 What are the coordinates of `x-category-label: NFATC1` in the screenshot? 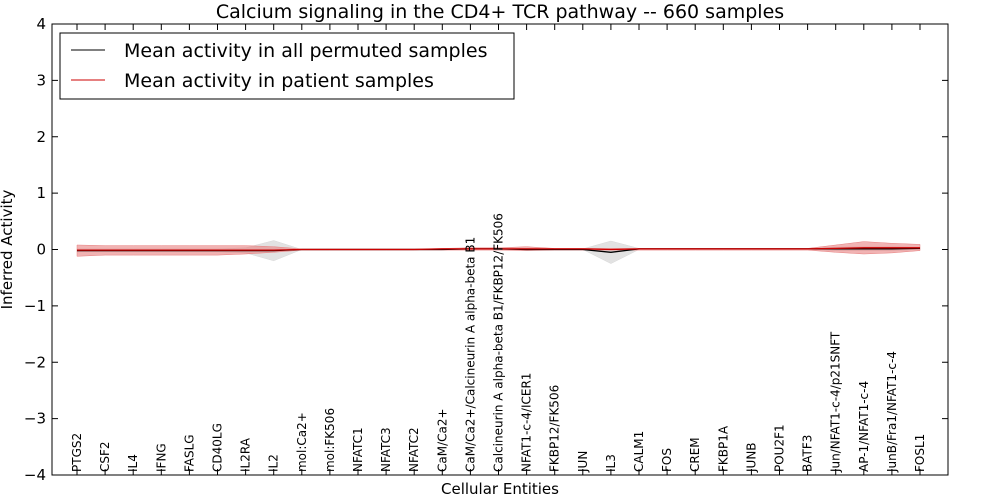 It's located at (358, 449).